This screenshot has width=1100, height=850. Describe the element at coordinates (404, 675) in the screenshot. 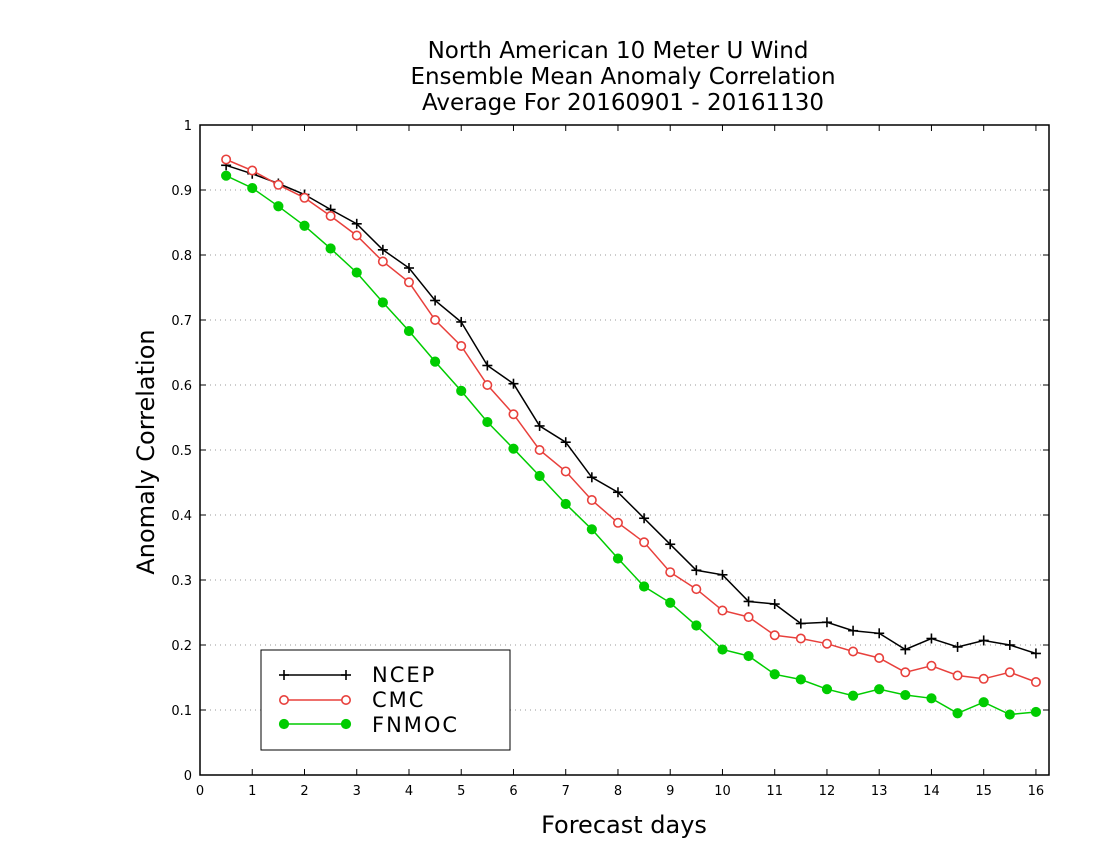

I see `legend-label-ncep: NCEP` at that location.